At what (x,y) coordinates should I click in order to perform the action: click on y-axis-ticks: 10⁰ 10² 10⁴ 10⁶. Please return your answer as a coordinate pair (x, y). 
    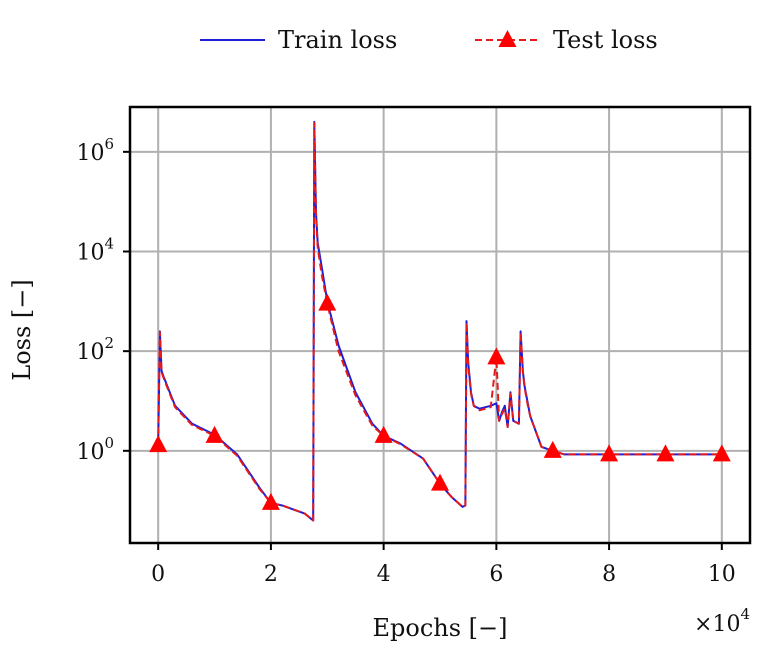
    Looking at the image, I should click on (103, 300).